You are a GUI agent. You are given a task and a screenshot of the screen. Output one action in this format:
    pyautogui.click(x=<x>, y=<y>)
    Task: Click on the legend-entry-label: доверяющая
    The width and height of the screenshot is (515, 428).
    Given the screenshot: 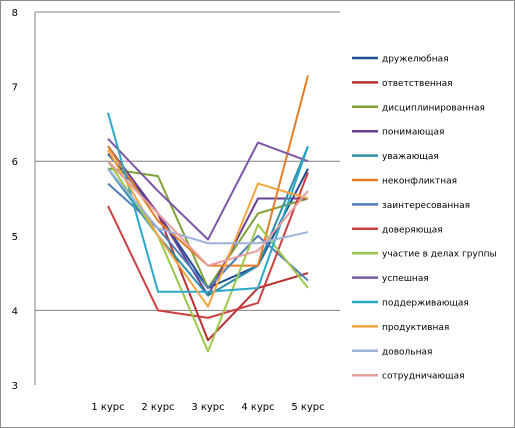 What is the action you would take?
    pyautogui.click(x=412, y=230)
    